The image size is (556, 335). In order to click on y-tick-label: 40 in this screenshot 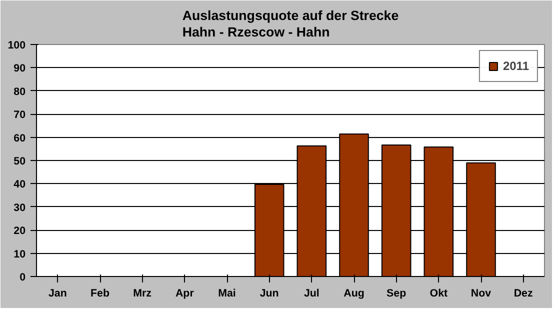, I will do `click(20, 184)`.